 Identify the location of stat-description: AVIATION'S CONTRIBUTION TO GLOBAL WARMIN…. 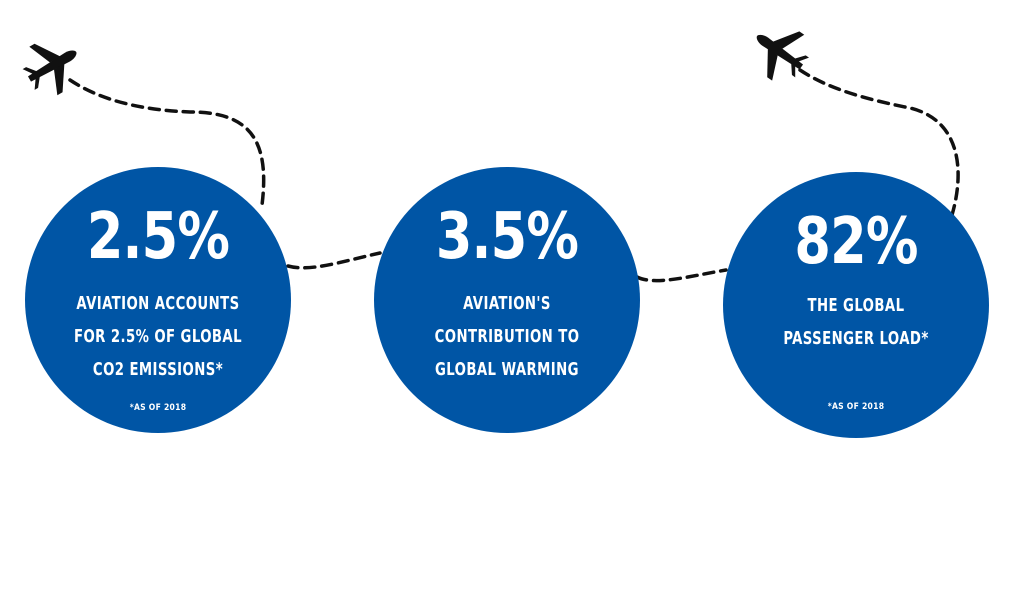
(507, 336).